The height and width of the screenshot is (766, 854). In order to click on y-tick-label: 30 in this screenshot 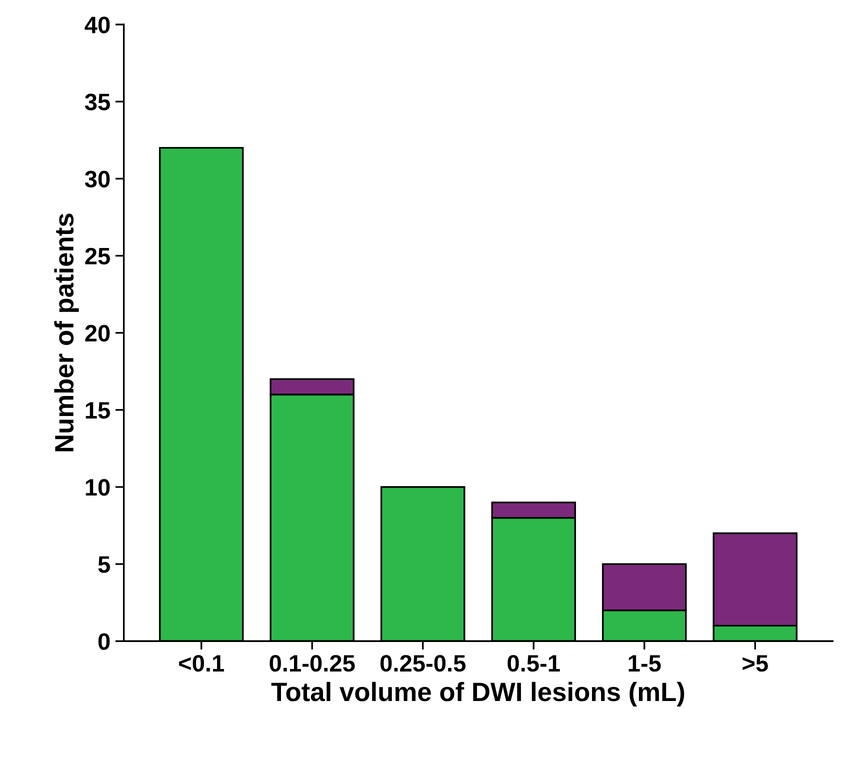, I will do `click(97, 179)`.